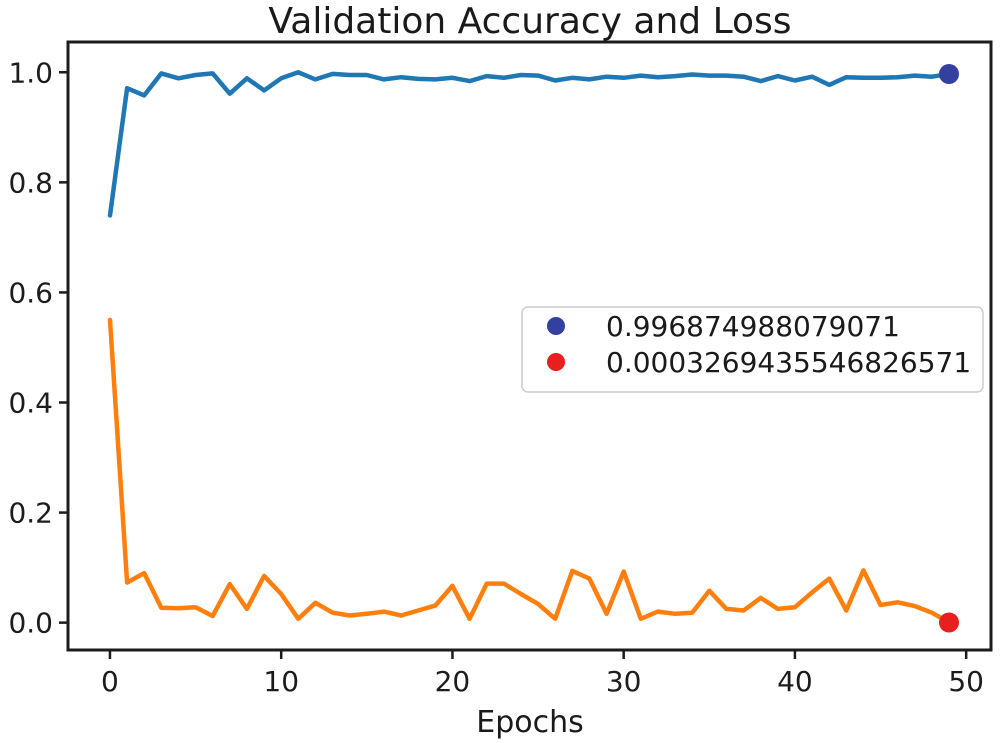 This screenshot has width=1000, height=743. What do you see at coordinates (30, 72) in the screenshot?
I see `y-tick-label: 1.0` at bounding box center [30, 72].